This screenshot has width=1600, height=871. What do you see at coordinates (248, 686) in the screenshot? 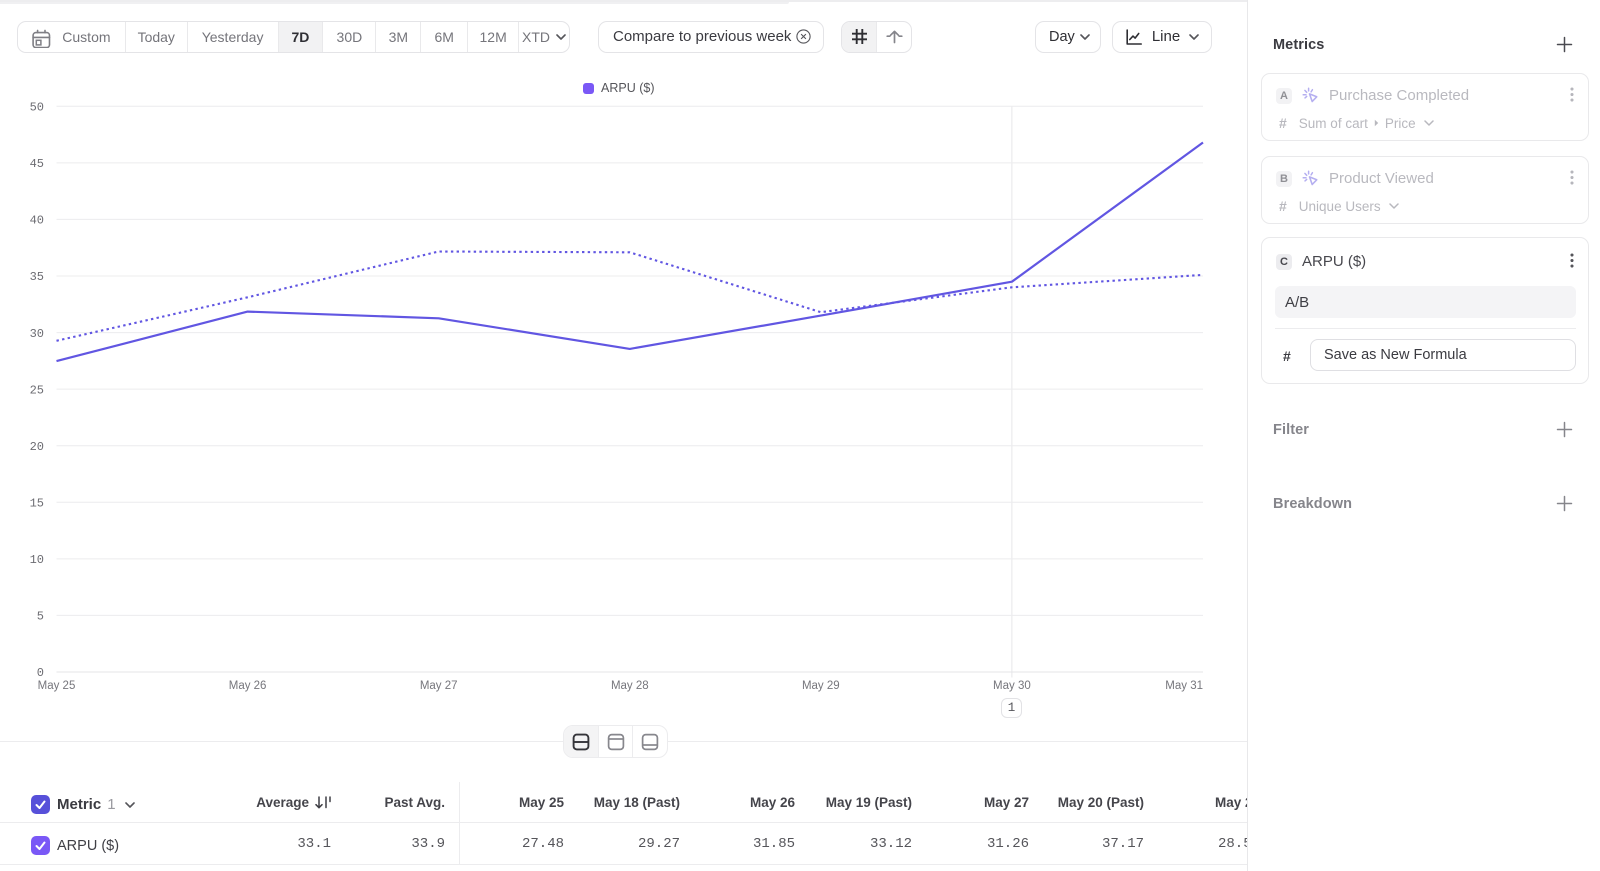
I see `svg-text: May 26` at bounding box center [248, 686].